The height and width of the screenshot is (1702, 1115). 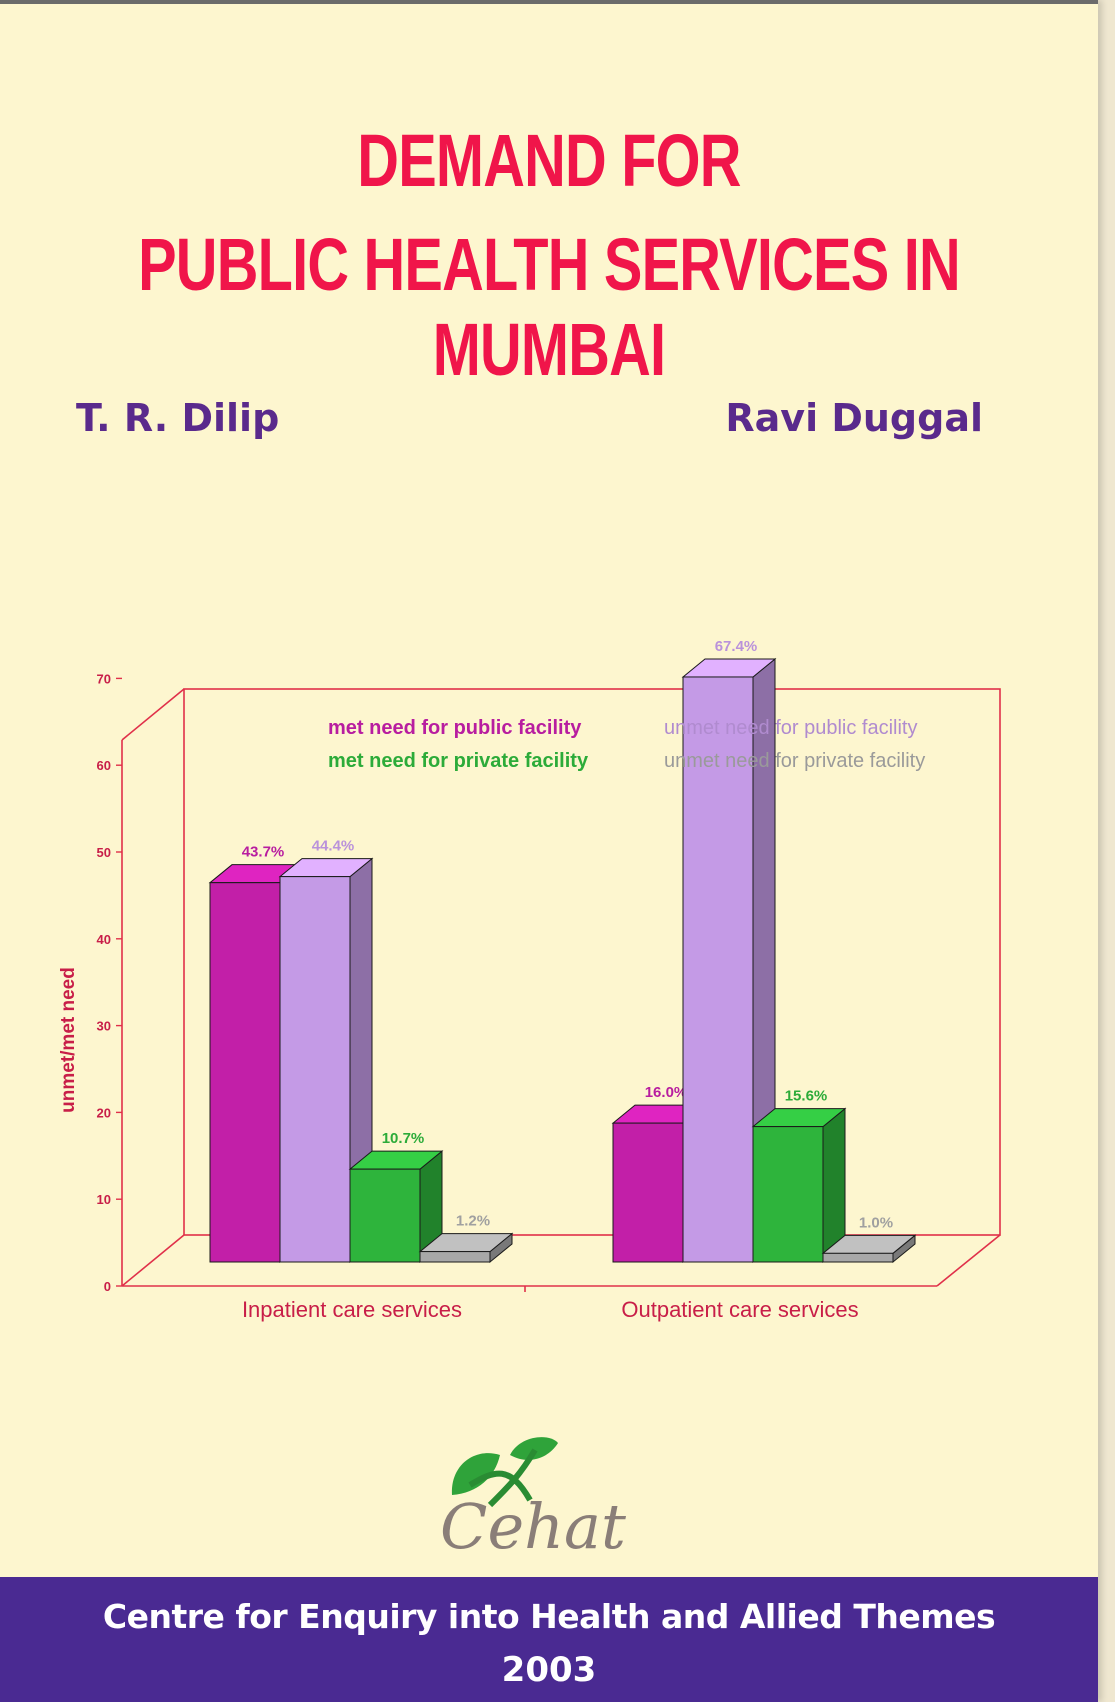 I want to click on book-title-line-2: PUBLIC HEALTH SERVICES IN MUMBAI, so click(x=549, y=307).